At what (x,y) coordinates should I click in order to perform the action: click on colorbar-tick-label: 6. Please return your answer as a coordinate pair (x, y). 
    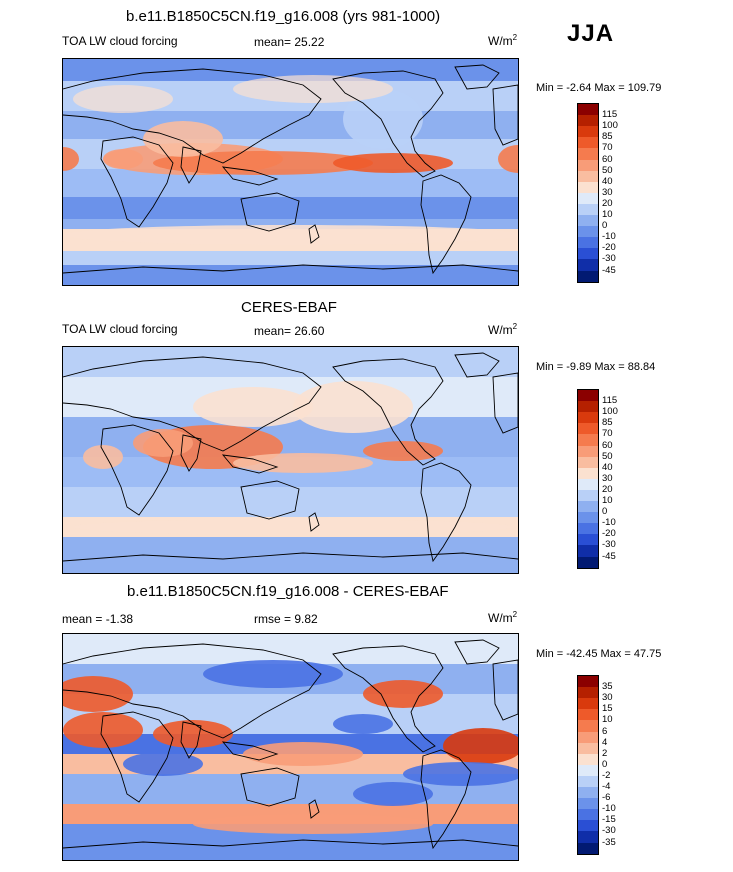
    Looking at the image, I should click on (605, 731).